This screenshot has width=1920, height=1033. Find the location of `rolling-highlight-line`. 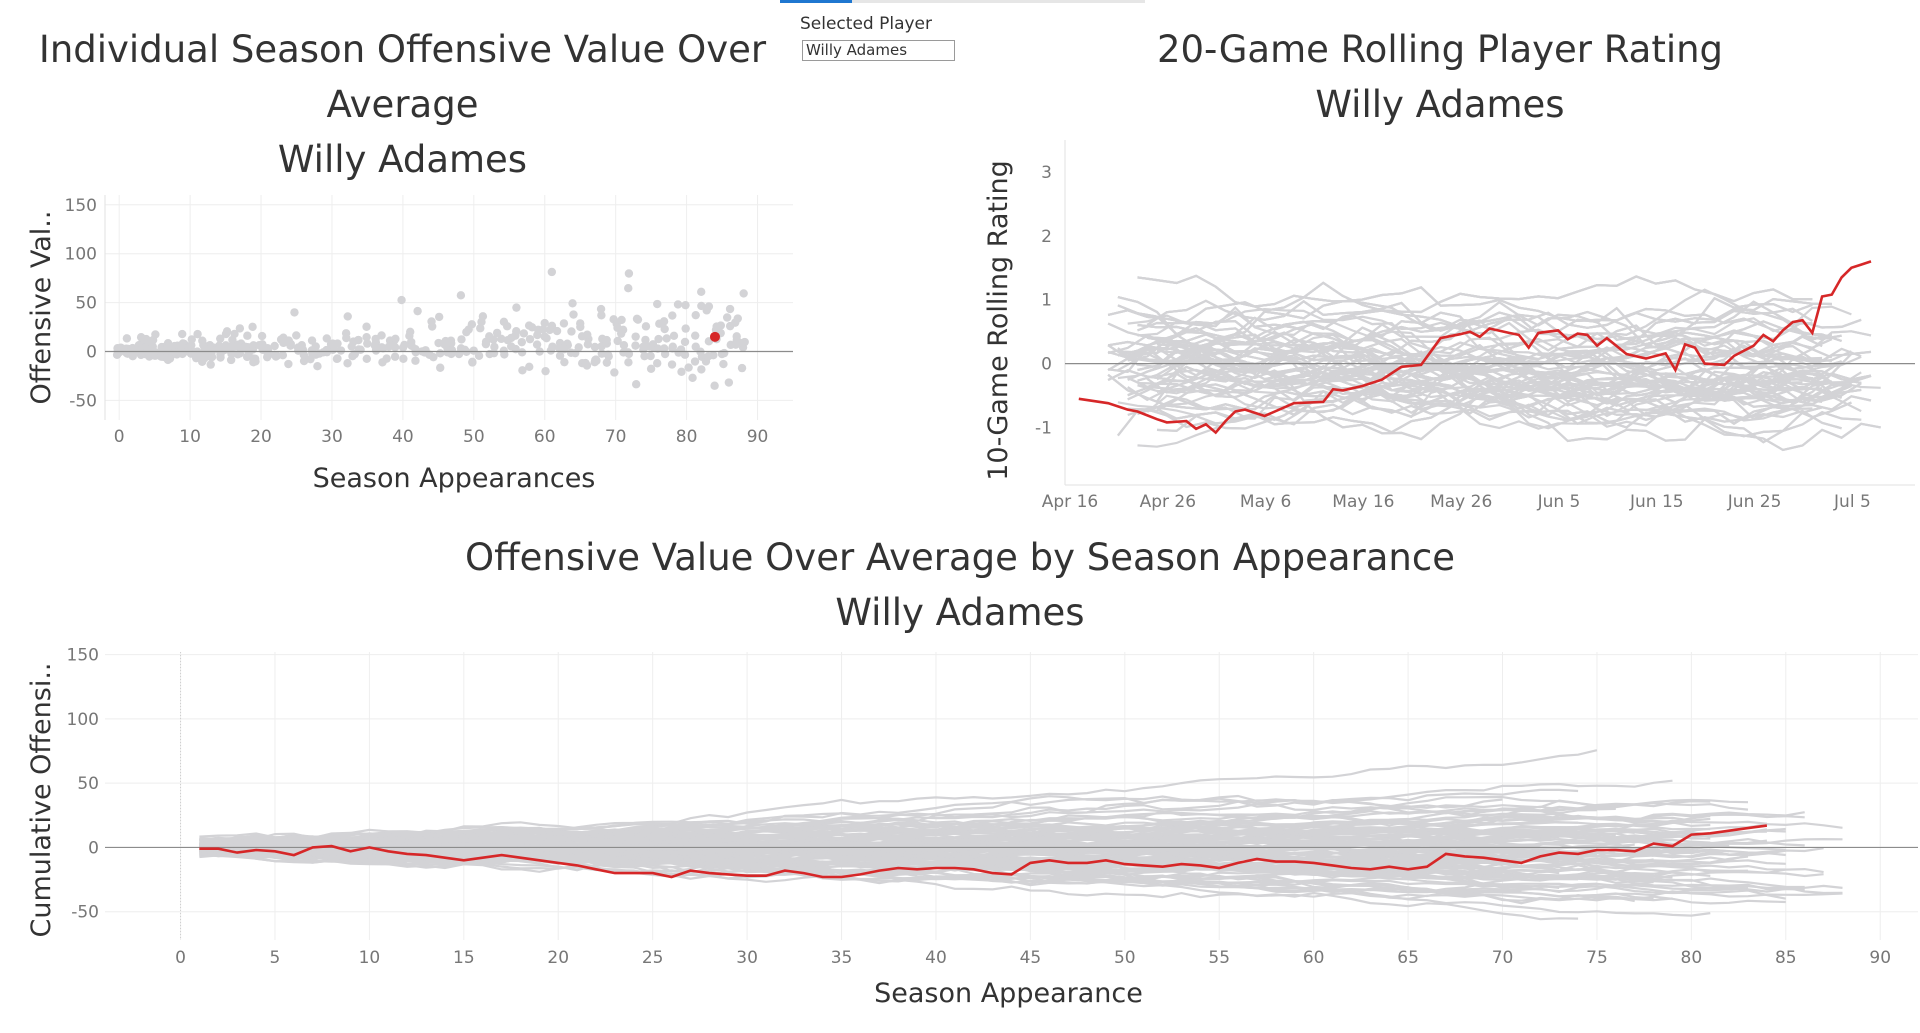

rolling-highlight-line is located at coordinates (1475, 347).